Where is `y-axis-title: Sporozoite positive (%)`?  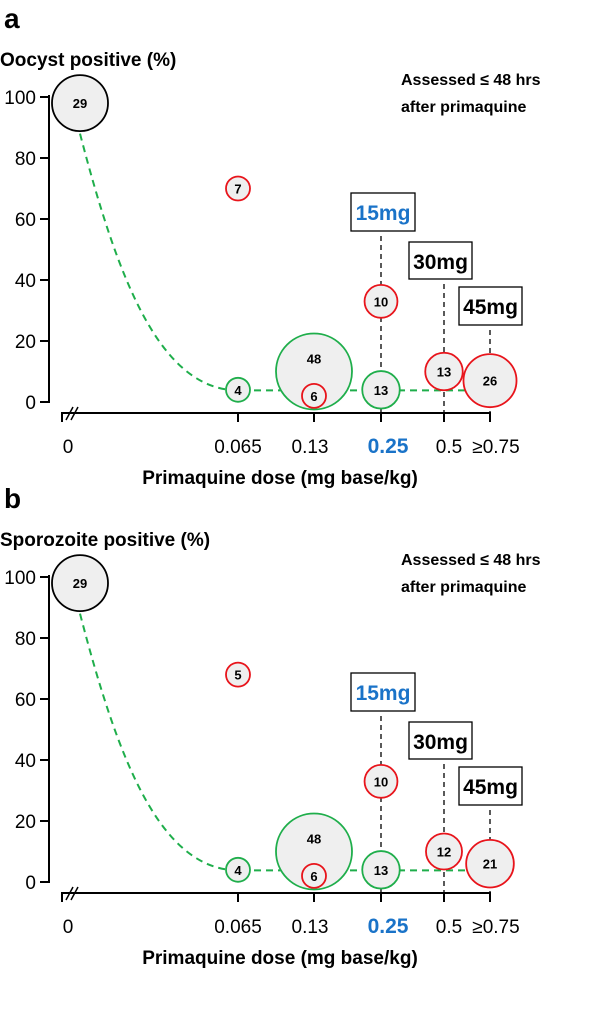
y-axis-title: Sporozoite positive (%) is located at coordinates (105, 540).